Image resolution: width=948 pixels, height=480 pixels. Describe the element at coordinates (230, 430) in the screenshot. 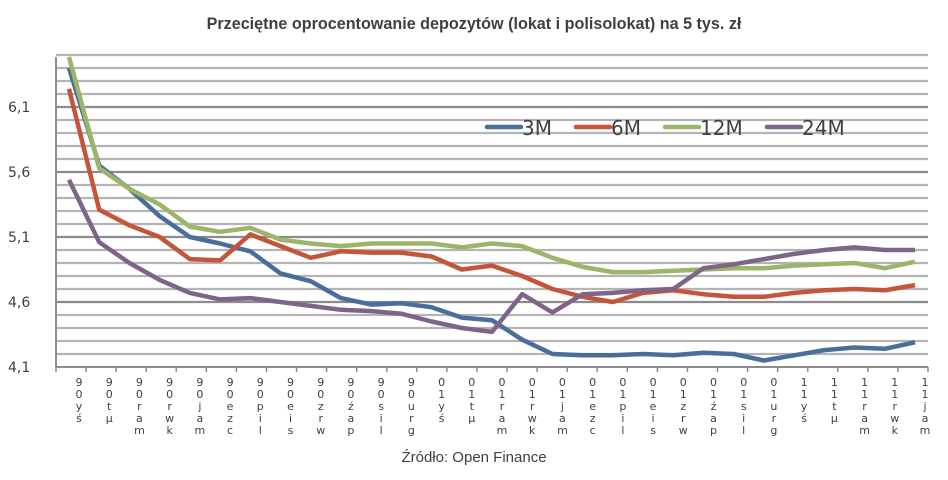

I see `x-tick-label: c` at that location.